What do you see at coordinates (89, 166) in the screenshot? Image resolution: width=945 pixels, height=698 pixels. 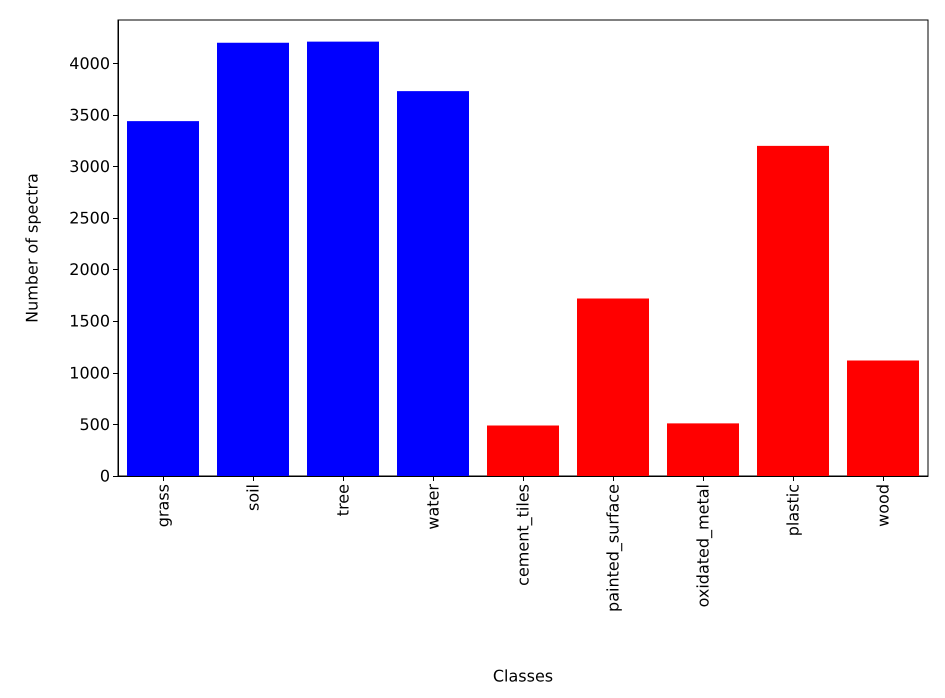 I see `y-tick-label: 3000` at bounding box center [89, 166].